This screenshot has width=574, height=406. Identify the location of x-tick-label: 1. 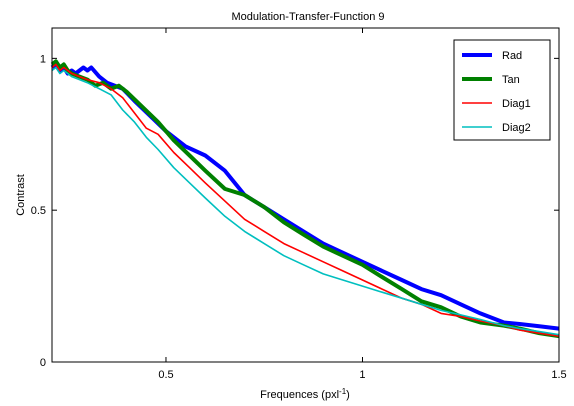
(362, 375).